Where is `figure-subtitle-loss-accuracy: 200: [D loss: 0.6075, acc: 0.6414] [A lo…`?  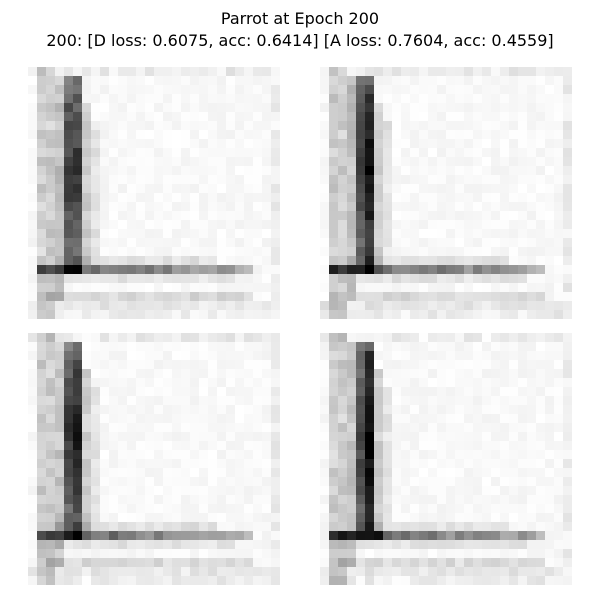
figure-subtitle-loss-accuracy: 200: [D loss: 0.6075, acc: 0.6414] [A lo… is located at coordinates (300, 40).